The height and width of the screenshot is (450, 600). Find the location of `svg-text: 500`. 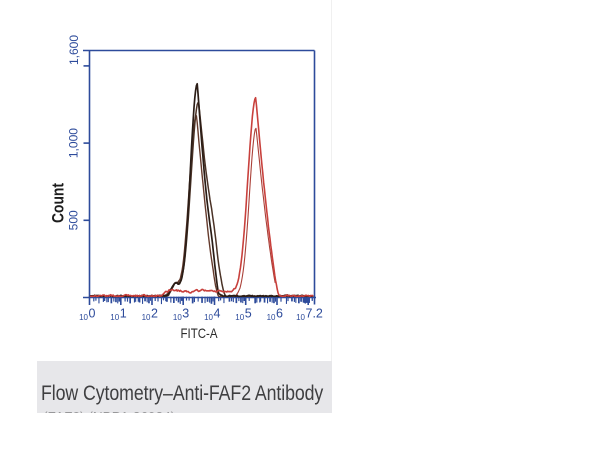

svg-text: 500 is located at coordinates (74, 220).